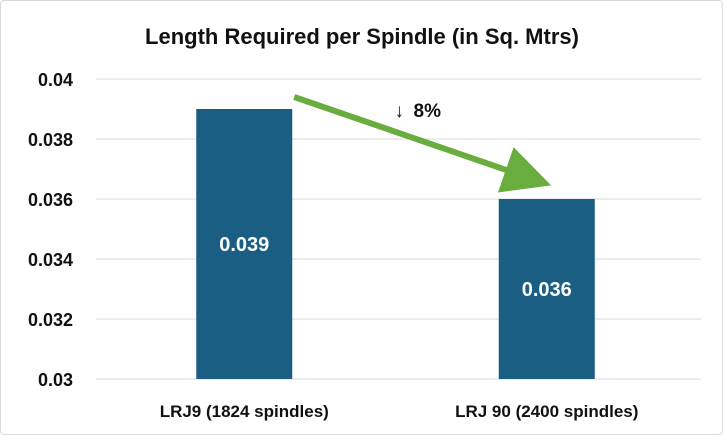  Describe the element at coordinates (428, 111) in the screenshot. I see `percent-change-label: 8%` at that location.